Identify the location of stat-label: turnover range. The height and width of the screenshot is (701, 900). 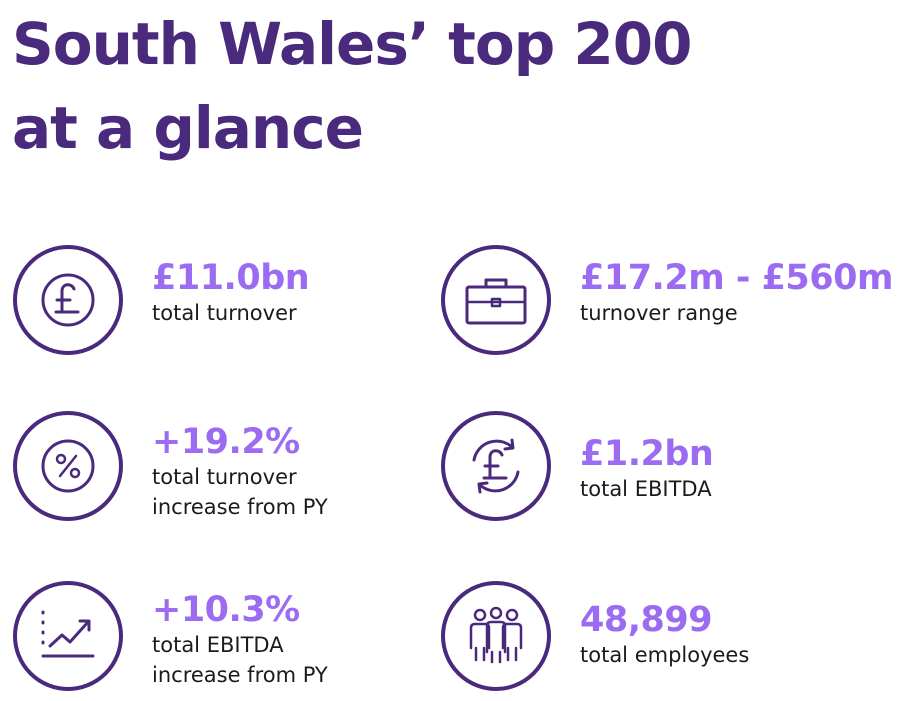
(659, 313).